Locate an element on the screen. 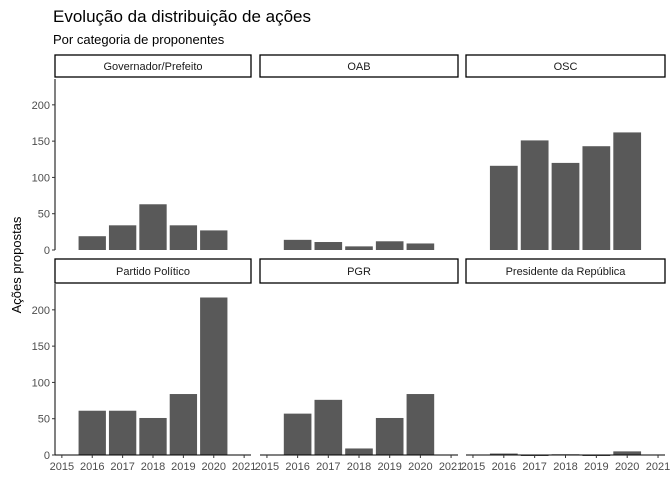  facet-panel: Governador/Prefeito 0 50 100 150 200 is located at coordinates (142, 155).